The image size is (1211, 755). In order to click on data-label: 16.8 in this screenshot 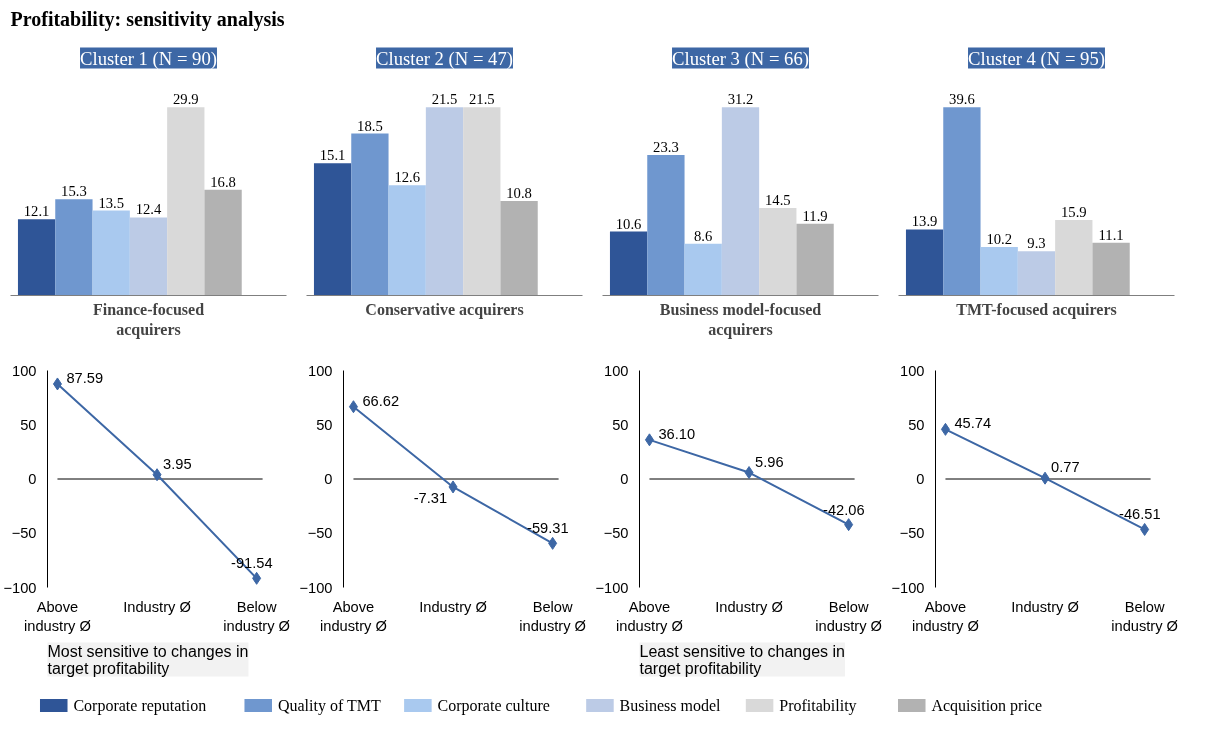, I will do `click(223, 181)`.